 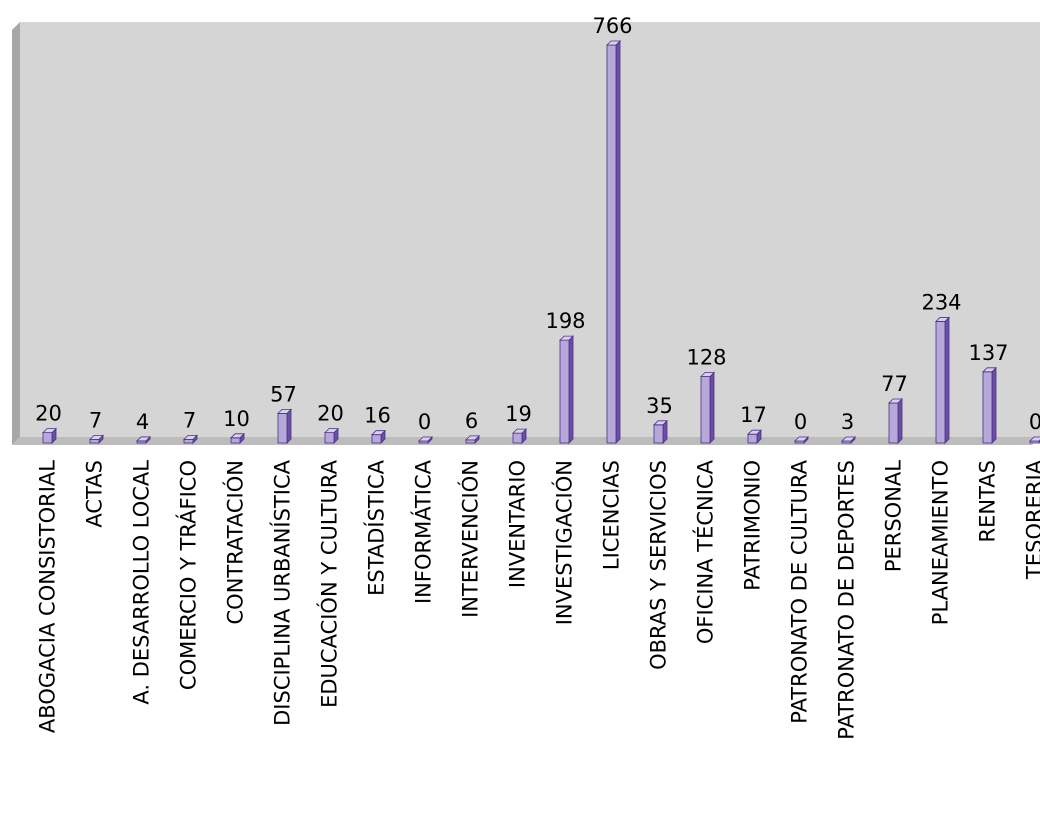 What do you see at coordinates (847, 422) in the screenshot?
I see `data-label: 3` at bounding box center [847, 422].